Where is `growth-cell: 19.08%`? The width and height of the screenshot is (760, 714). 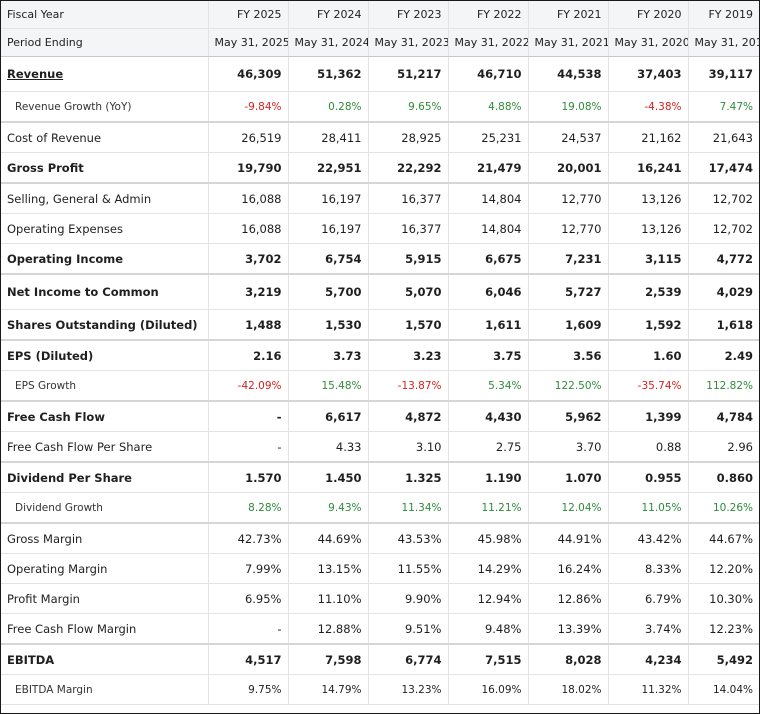
growth-cell: 19.08% is located at coordinates (568, 107).